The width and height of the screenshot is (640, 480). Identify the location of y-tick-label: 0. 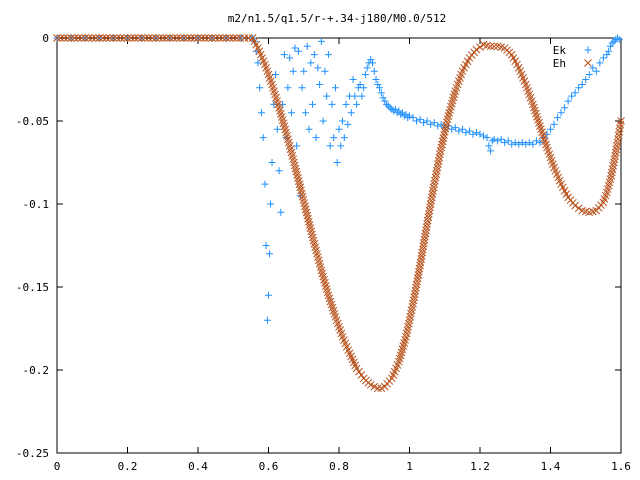
(45, 38).